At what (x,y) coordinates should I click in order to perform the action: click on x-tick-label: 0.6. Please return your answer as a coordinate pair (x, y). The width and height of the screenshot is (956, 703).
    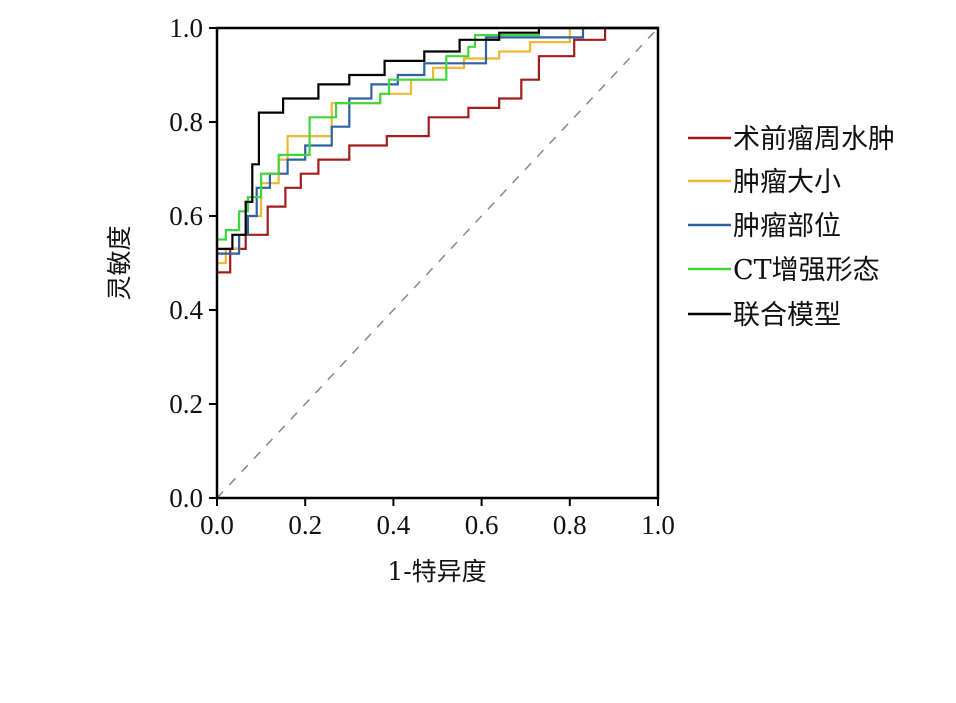
    Looking at the image, I should click on (482, 525).